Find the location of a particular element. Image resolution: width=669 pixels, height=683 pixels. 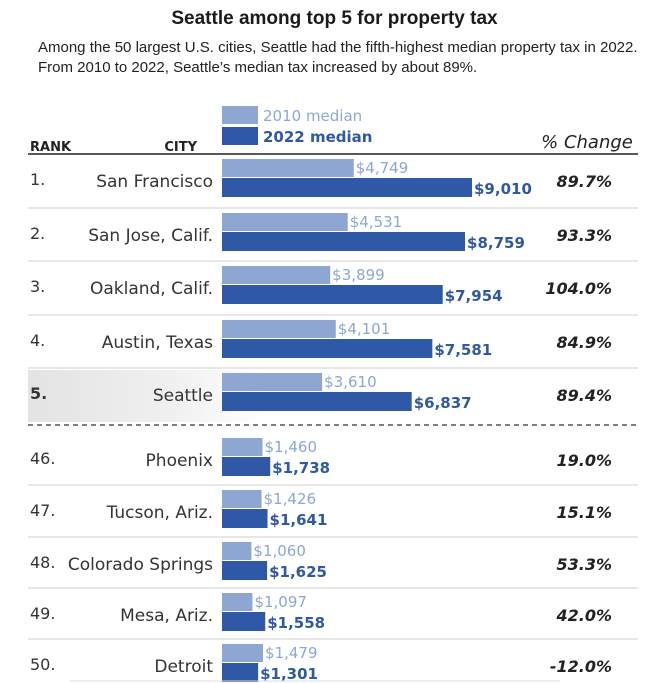

percent-change: 89.4% is located at coordinates (584, 395).